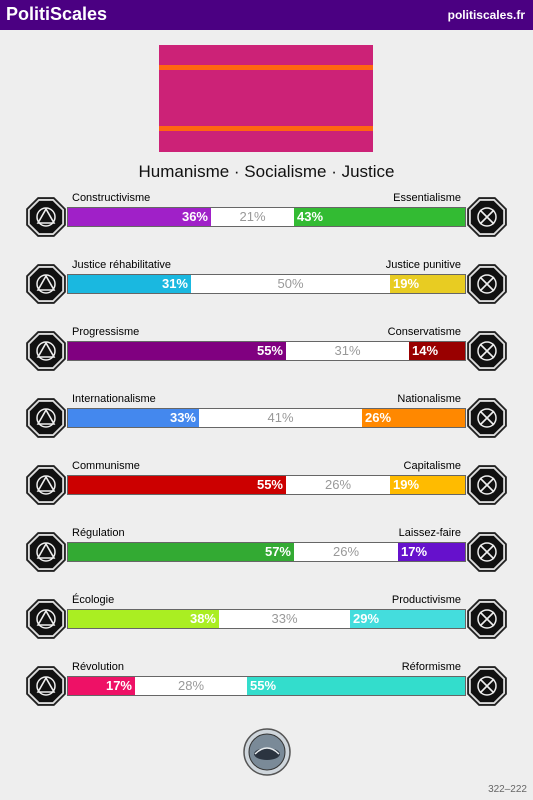 This screenshot has width=533, height=800. I want to click on axis-middle-segment: 41%, so click(280, 417).